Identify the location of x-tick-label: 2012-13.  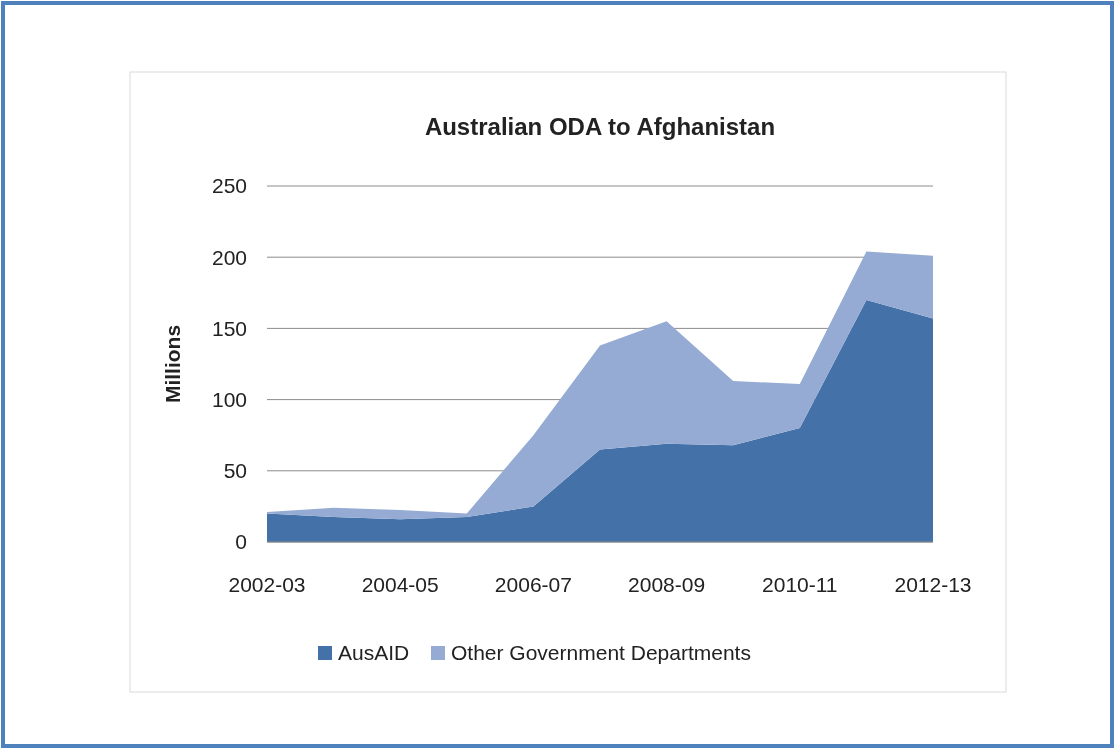
(933, 584).